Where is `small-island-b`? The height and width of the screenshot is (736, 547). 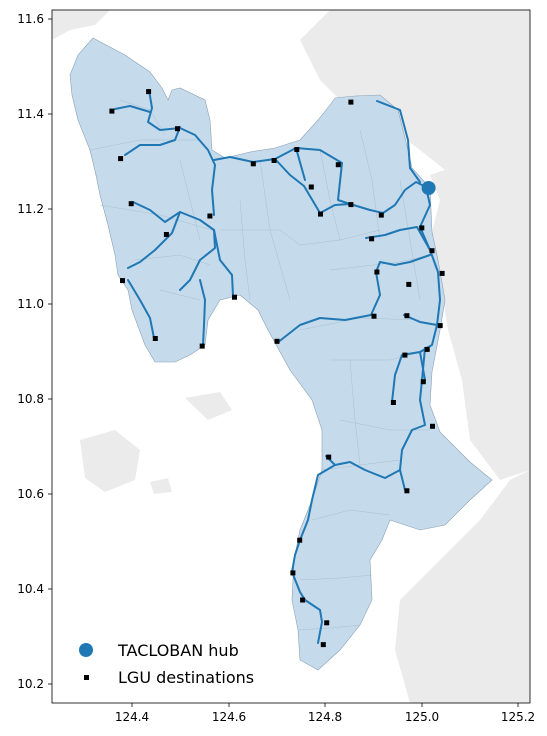
small-island-b is located at coordinates (161, 486).